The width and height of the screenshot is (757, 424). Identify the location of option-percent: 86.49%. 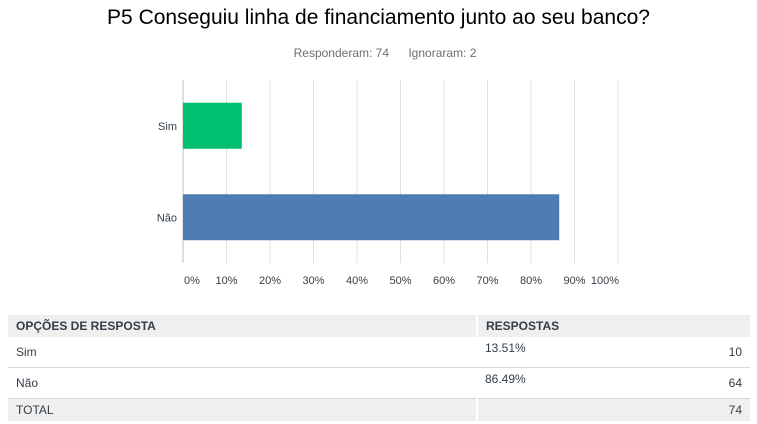
(567, 383).